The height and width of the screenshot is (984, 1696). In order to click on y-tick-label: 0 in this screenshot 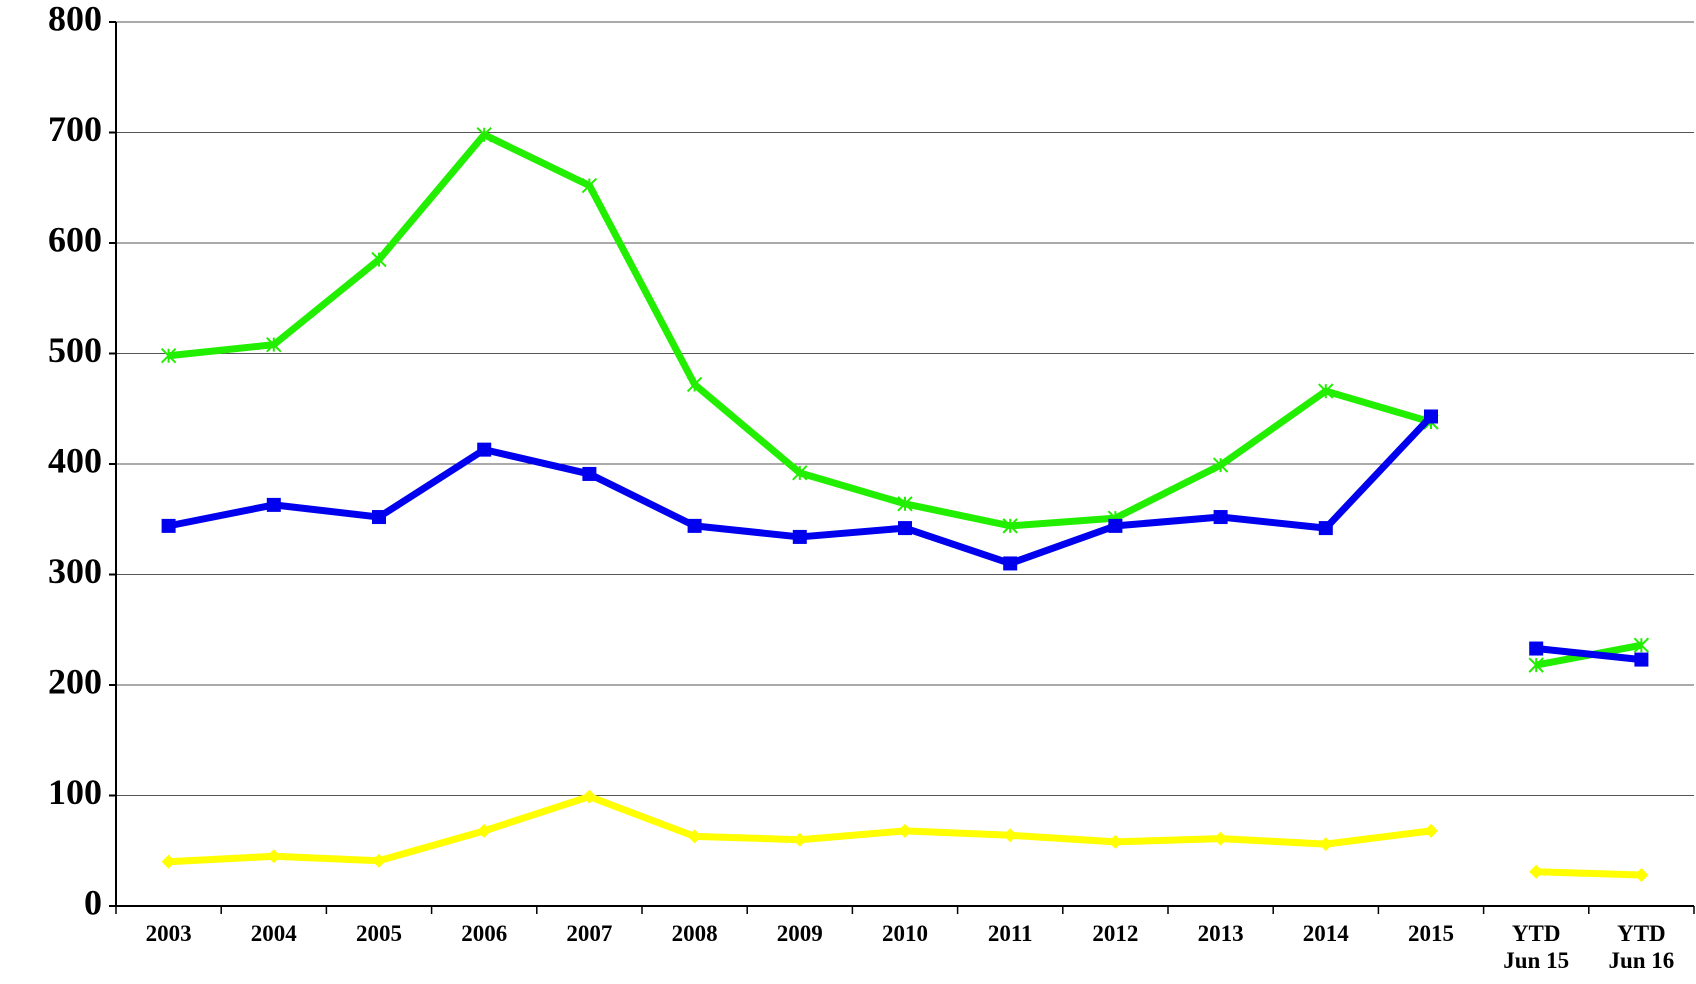, I will do `click(93, 902)`.